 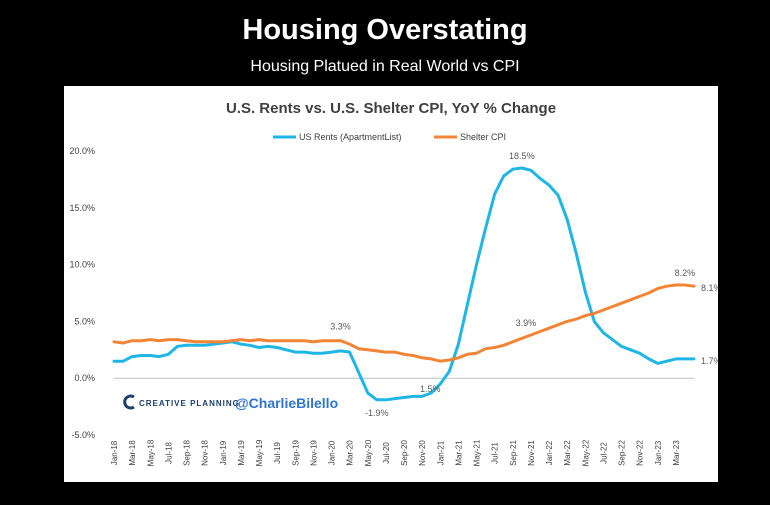 What do you see at coordinates (404, 453) in the screenshot?
I see `x-tick-label: Sep-20` at bounding box center [404, 453].